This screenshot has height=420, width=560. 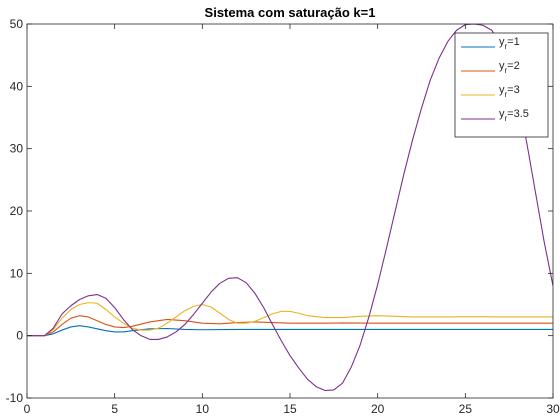 I want to click on legend: yr=1 yr=2 yr=3 yr=3.5, so click(x=501, y=85).